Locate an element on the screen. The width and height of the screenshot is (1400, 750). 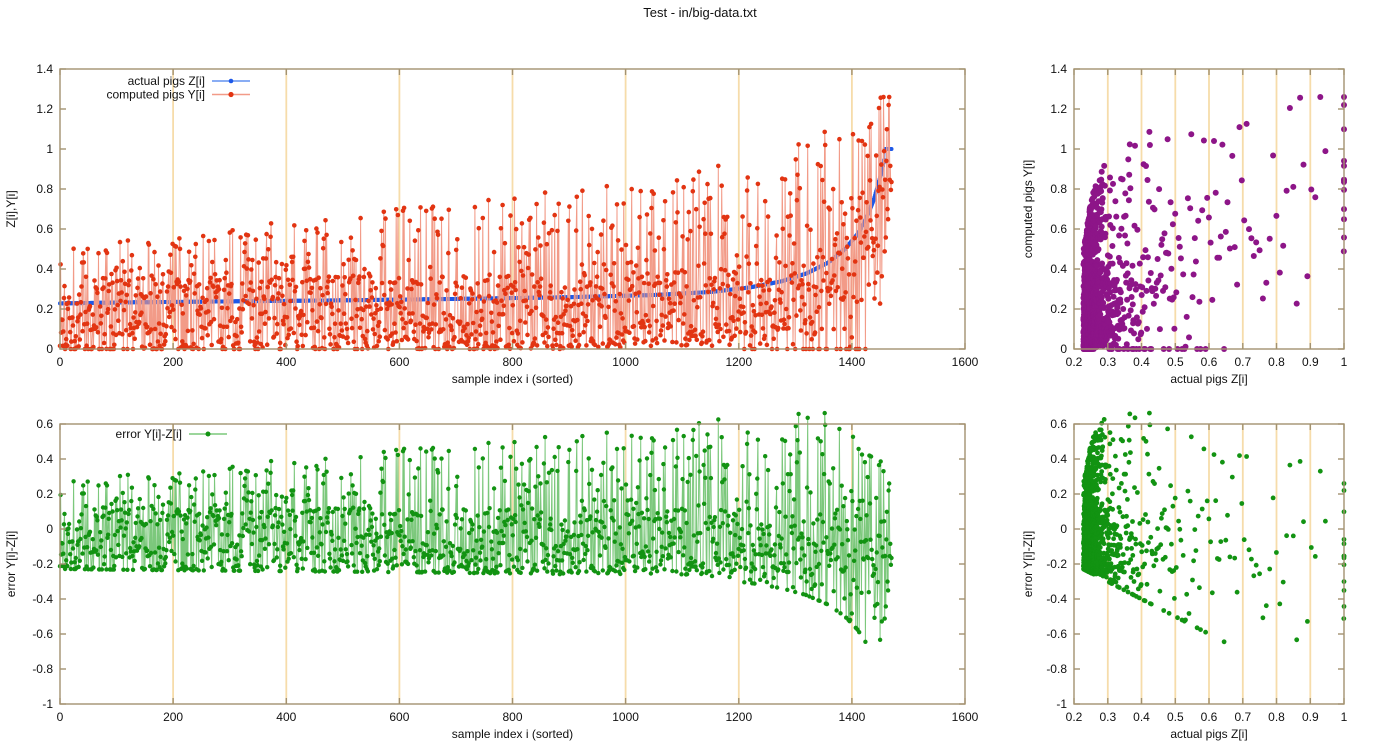
series-error-vs-actual is located at coordinates (1214, 527).